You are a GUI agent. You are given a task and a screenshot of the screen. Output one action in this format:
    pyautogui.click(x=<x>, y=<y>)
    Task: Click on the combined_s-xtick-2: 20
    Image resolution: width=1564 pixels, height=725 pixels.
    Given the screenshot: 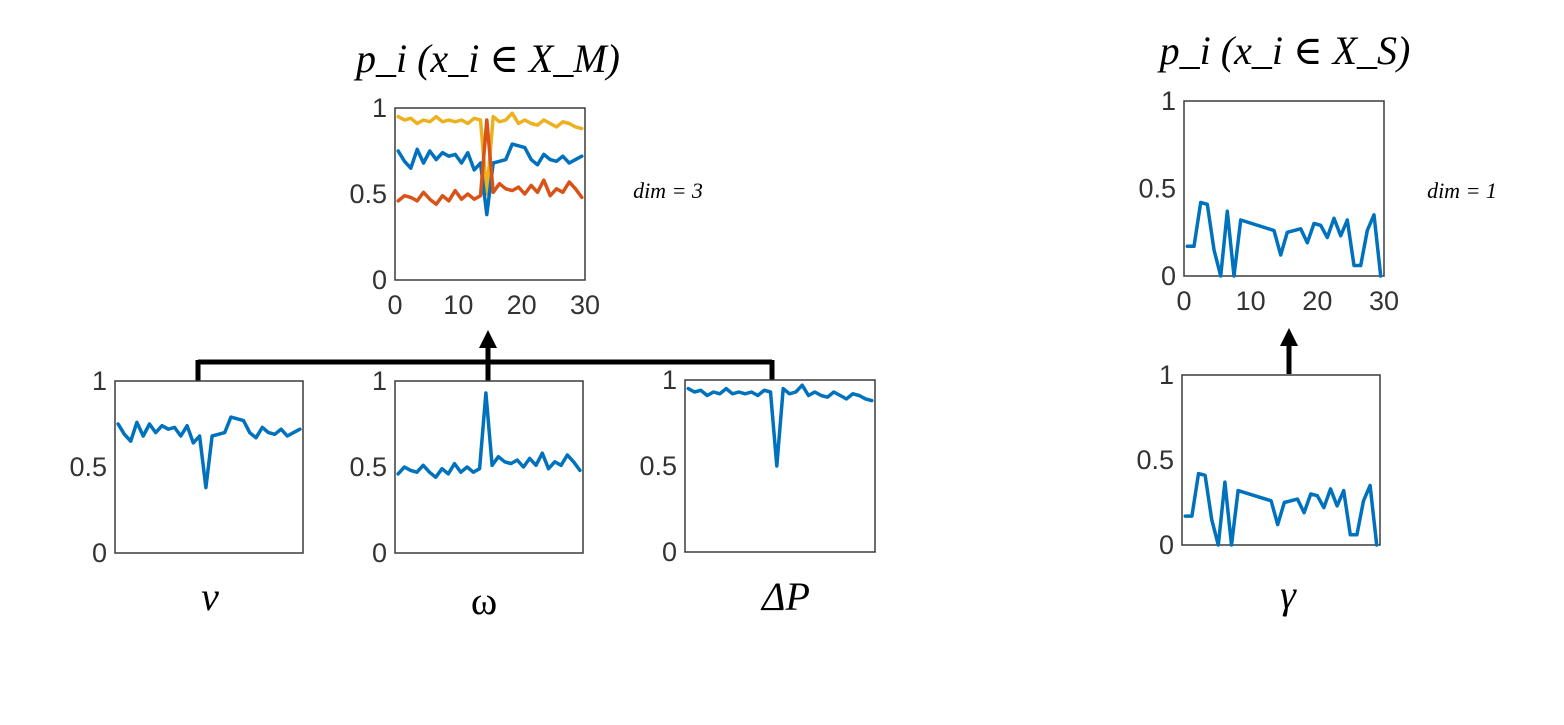 What is the action you would take?
    pyautogui.click(x=1317, y=301)
    